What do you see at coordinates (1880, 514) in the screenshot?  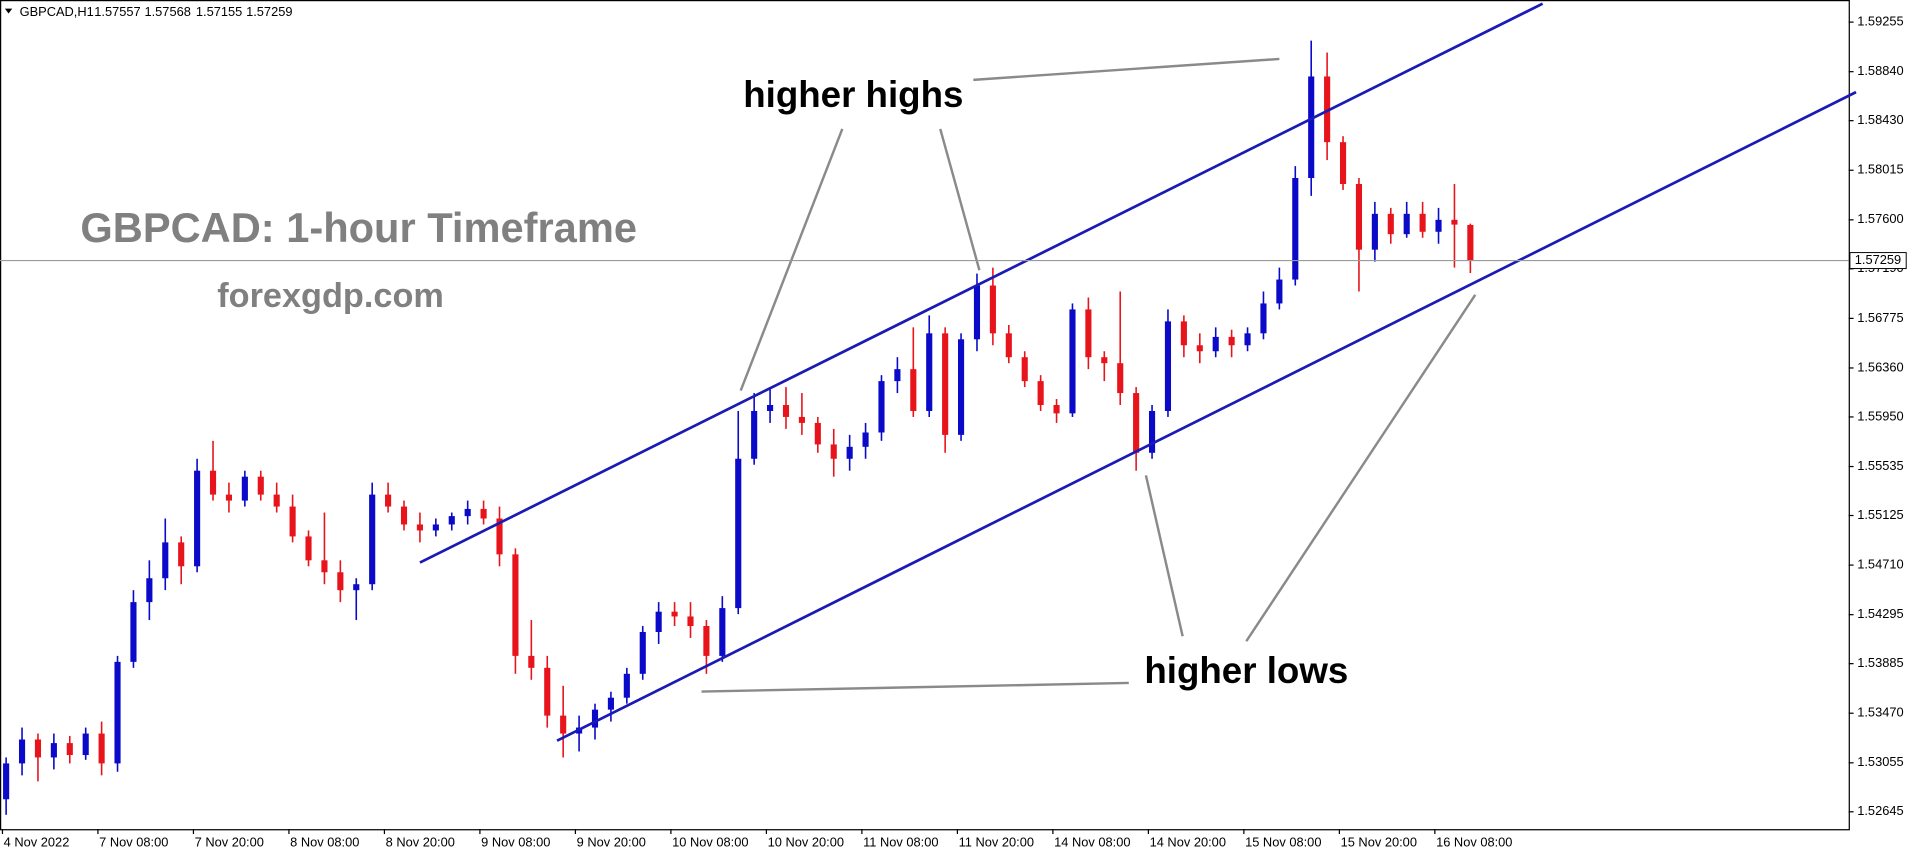 I see `y-tick-label: 1.55125` at bounding box center [1880, 514].